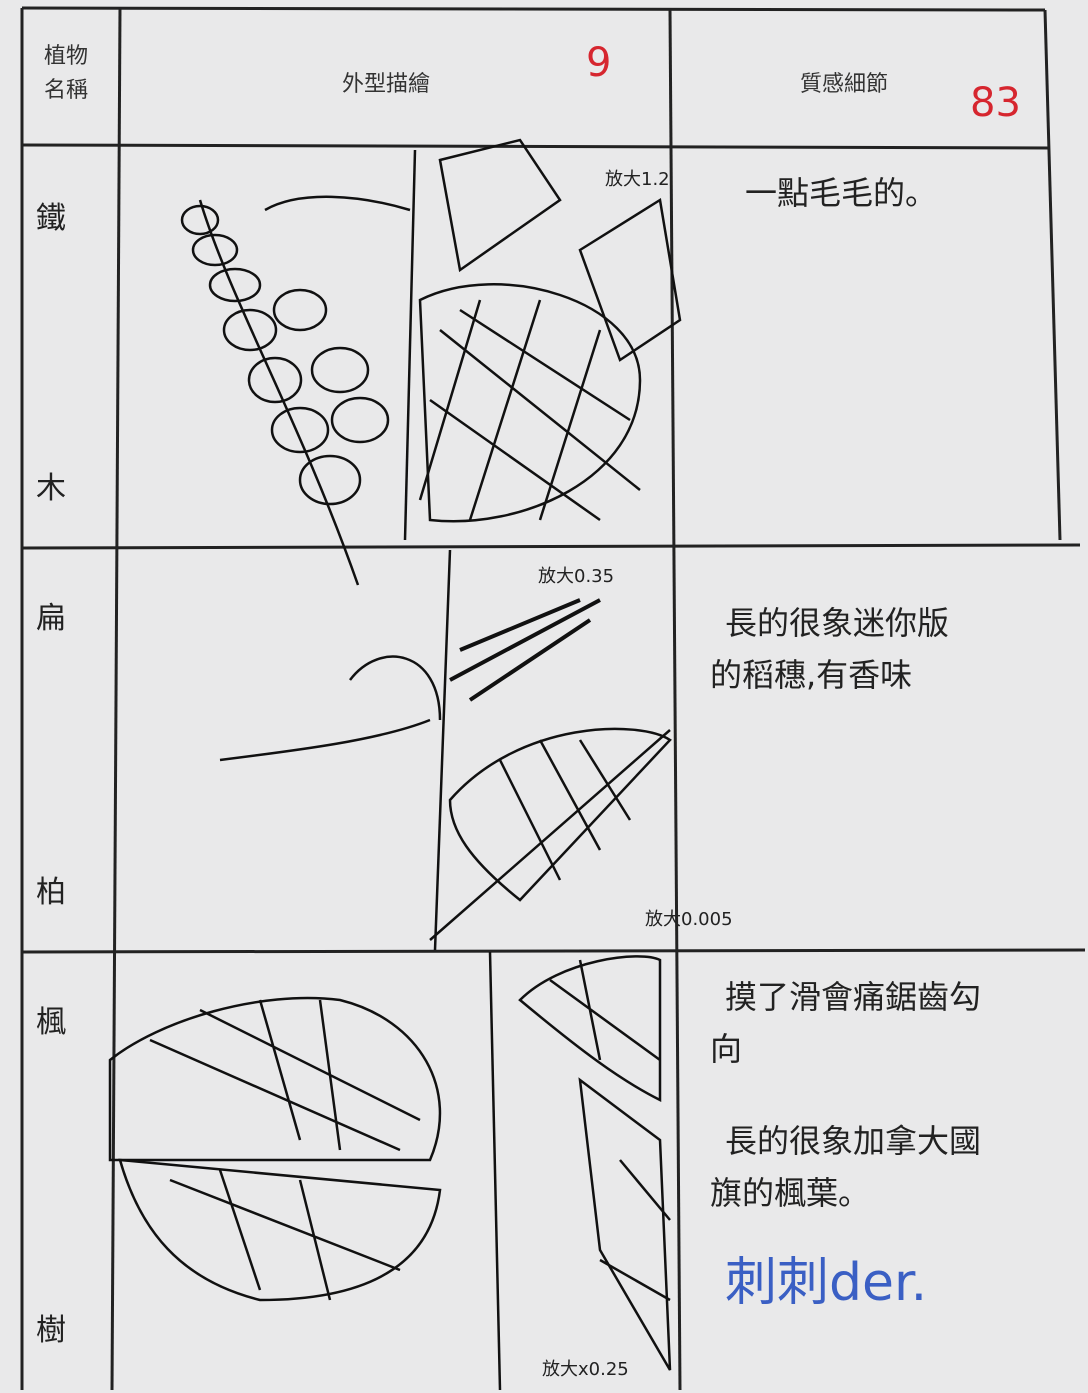  I want to click on header-line: 植物, so click(66, 56).